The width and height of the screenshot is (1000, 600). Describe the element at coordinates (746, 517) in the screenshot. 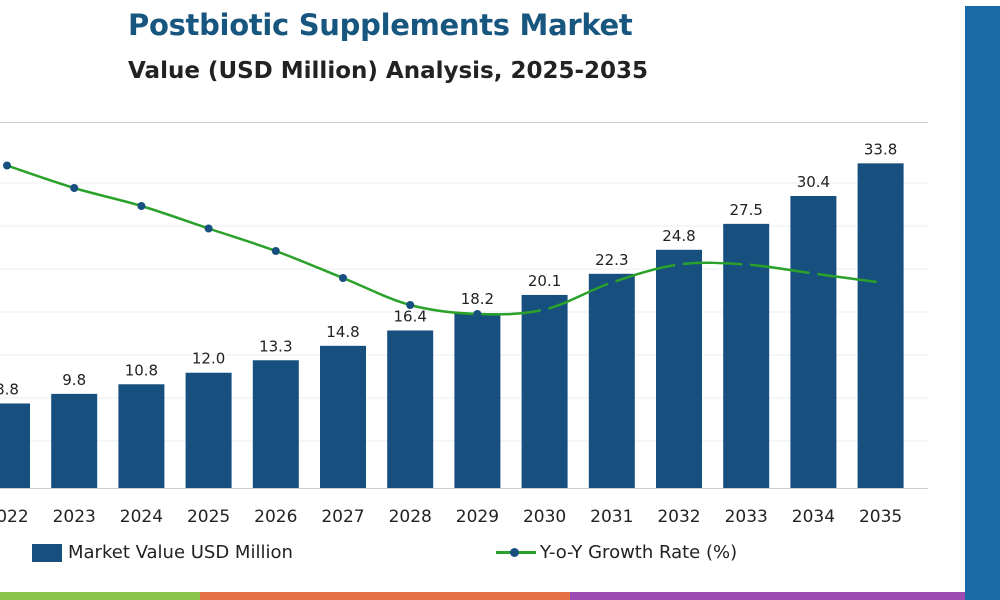

I see `x-tick-label: 2033` at that location.